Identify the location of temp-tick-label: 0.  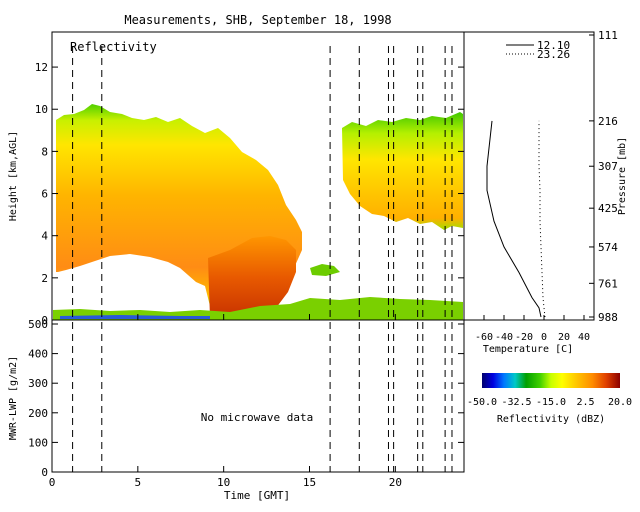
(544, 337).